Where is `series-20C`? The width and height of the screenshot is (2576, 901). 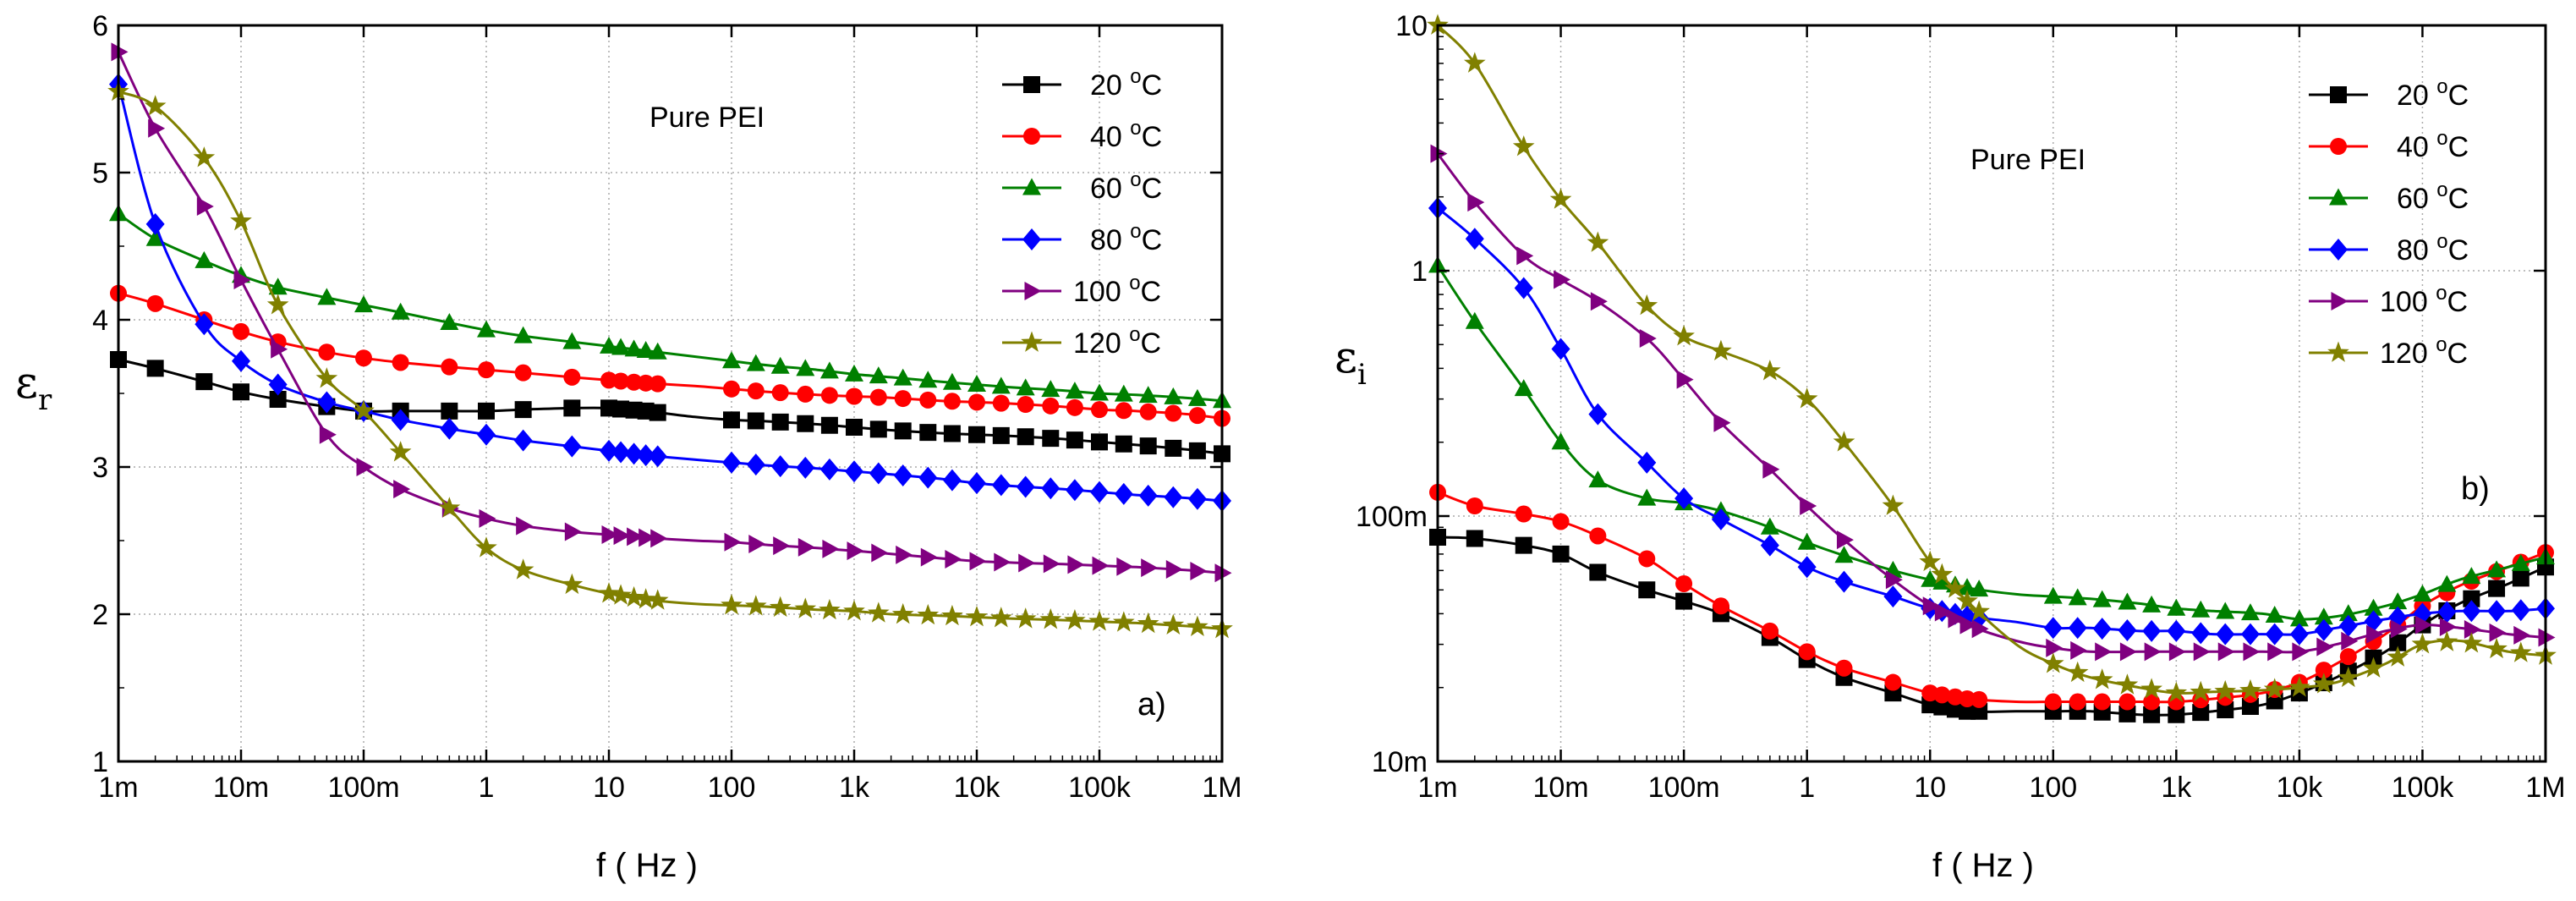
series-20C is located at coordinates (1991, 625).